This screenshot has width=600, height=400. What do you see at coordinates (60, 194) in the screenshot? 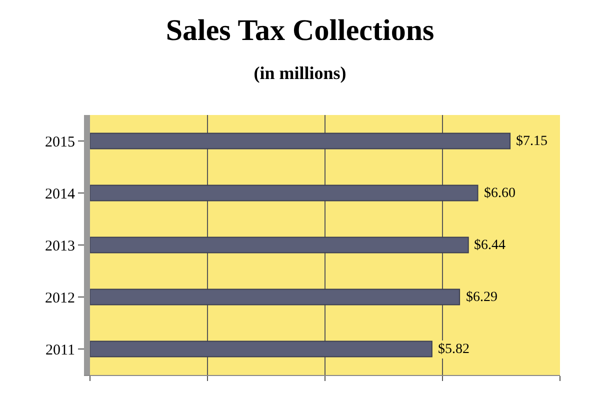
I see `y-tick-label: 2014` at bounding box center [60, 194].